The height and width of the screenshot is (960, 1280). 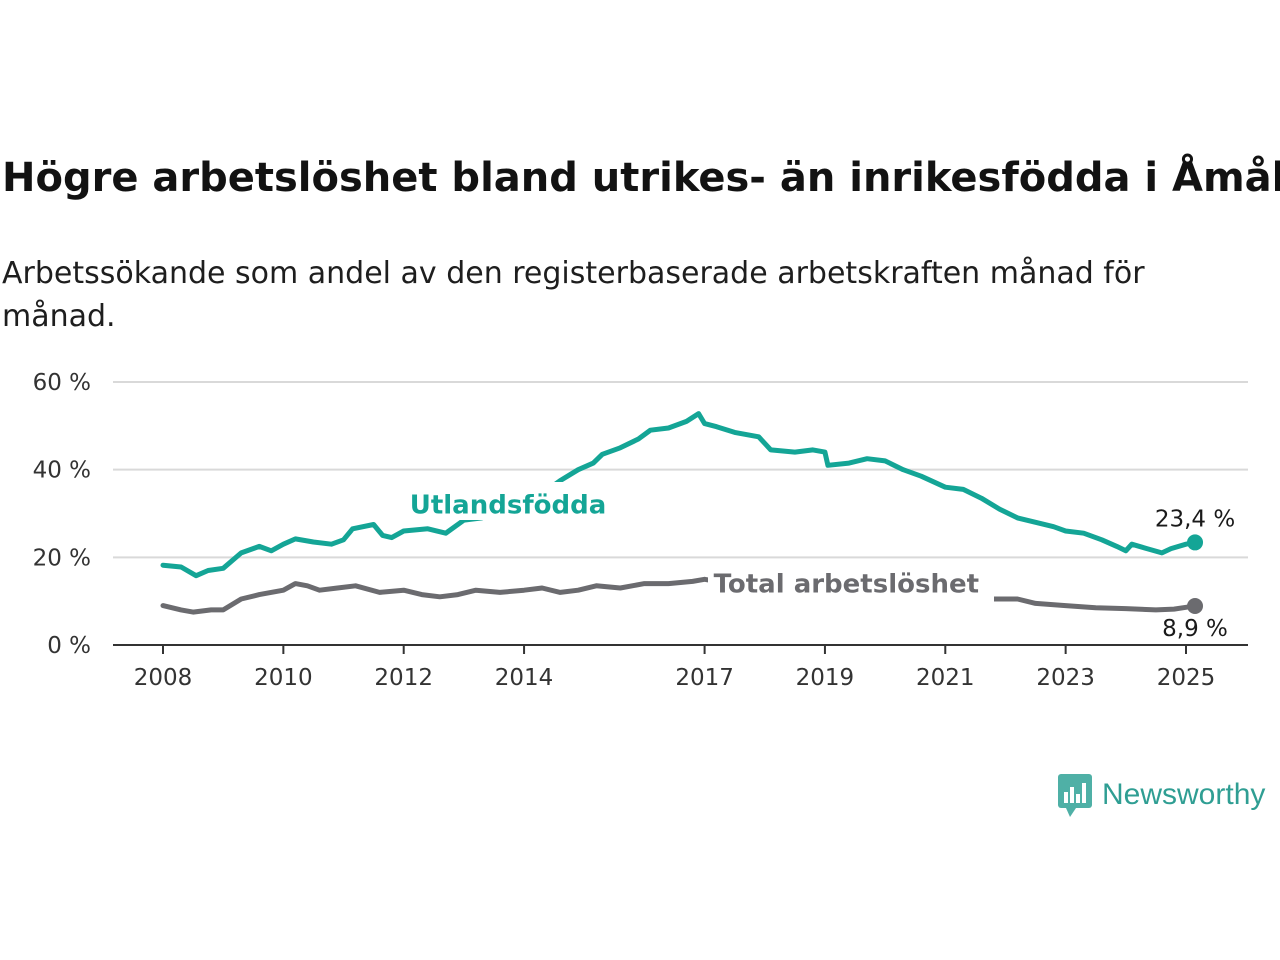 I want to click on end-value-label-foreign: 23,4 %, so click(x=1195, y=519).